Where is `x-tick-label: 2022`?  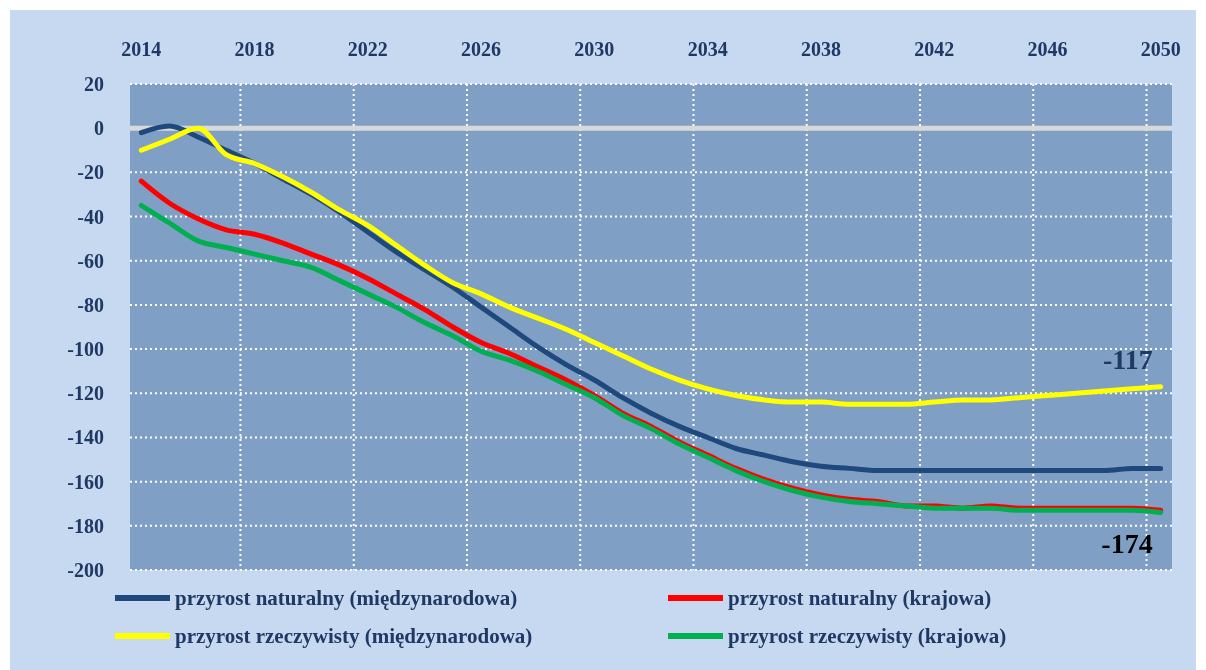 x-tick-label: 2022 is located at coordinates (367, 49).